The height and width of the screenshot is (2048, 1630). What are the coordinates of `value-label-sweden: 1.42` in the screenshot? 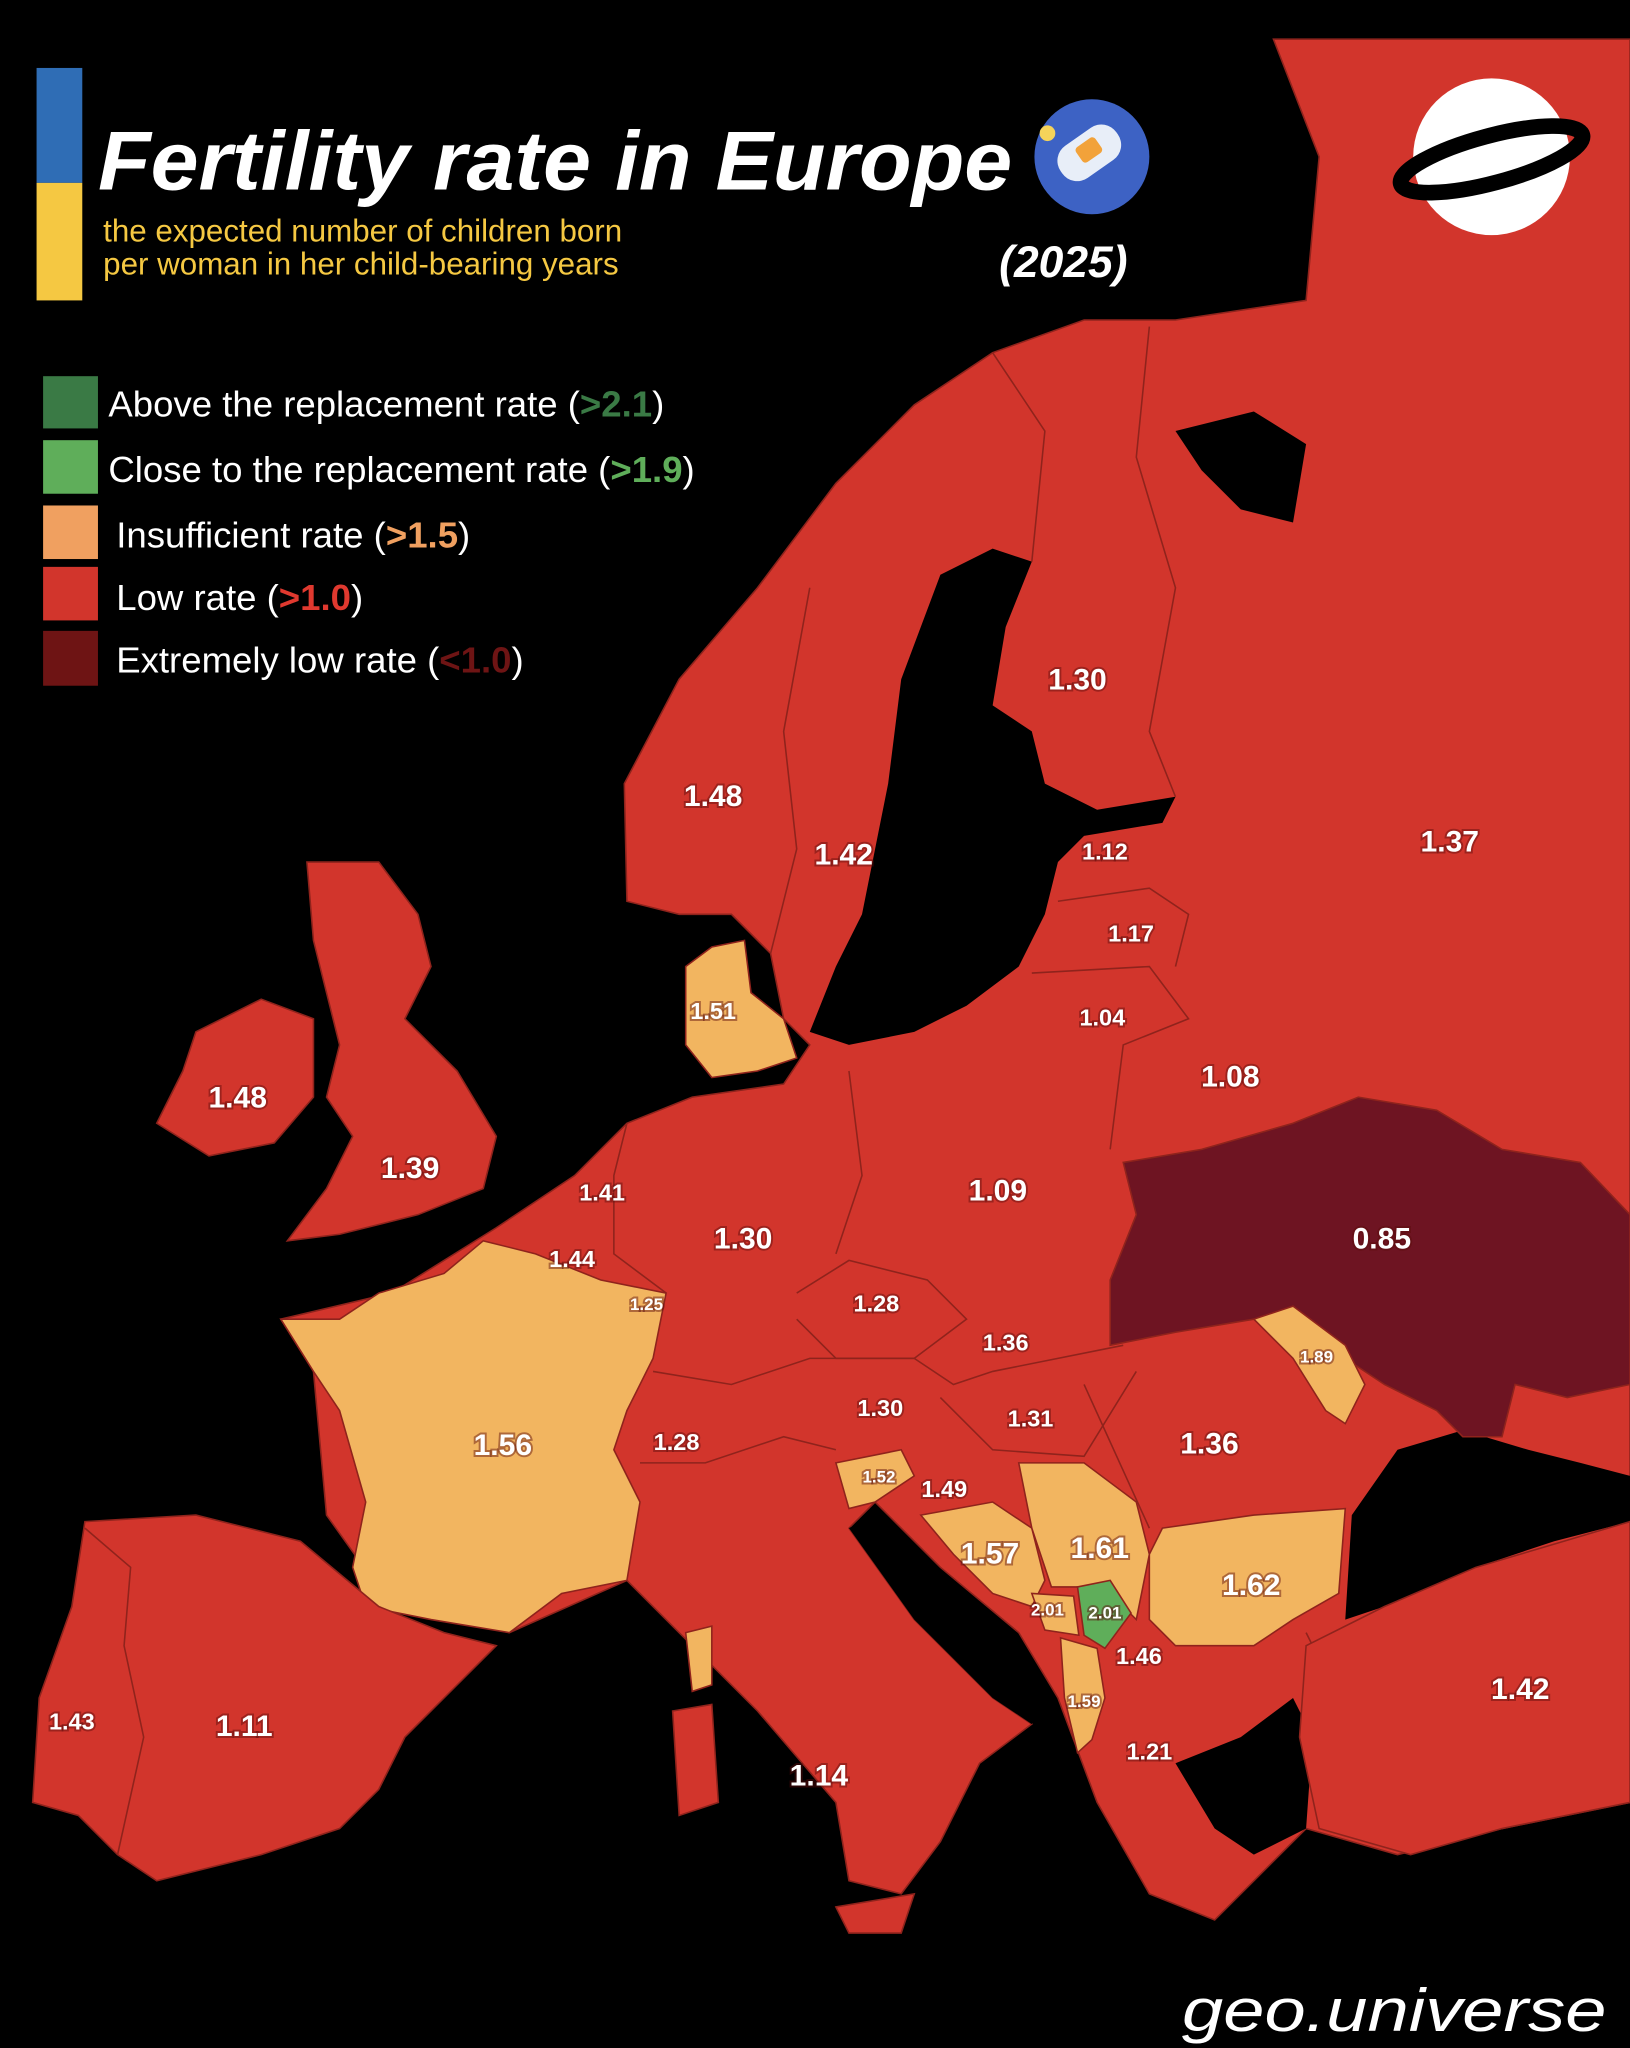 It's located at (844, 855).